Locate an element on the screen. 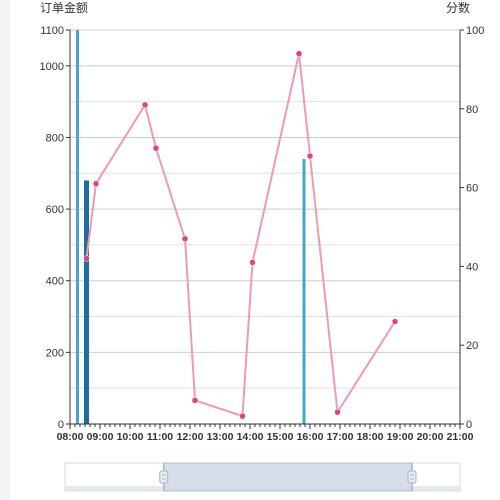 This screenshot has height=500, width=500. zoom-handle-right is located at coordinates (412, 477).